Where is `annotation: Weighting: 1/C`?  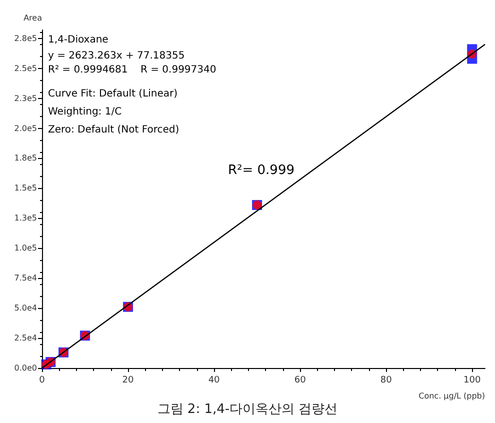
annotation: Weighting: 1/C is located at coordinates (85, 112).